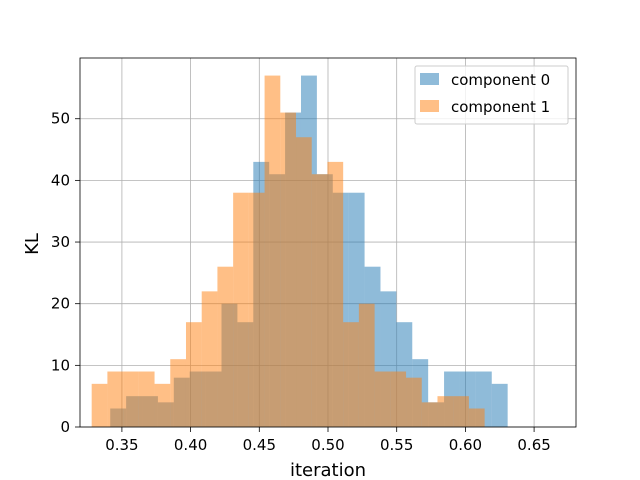  What do you see at coordinates (121, 445) in the screenshot?
I see `x-tick-label: 0.35` at bounding box center [121, 445].